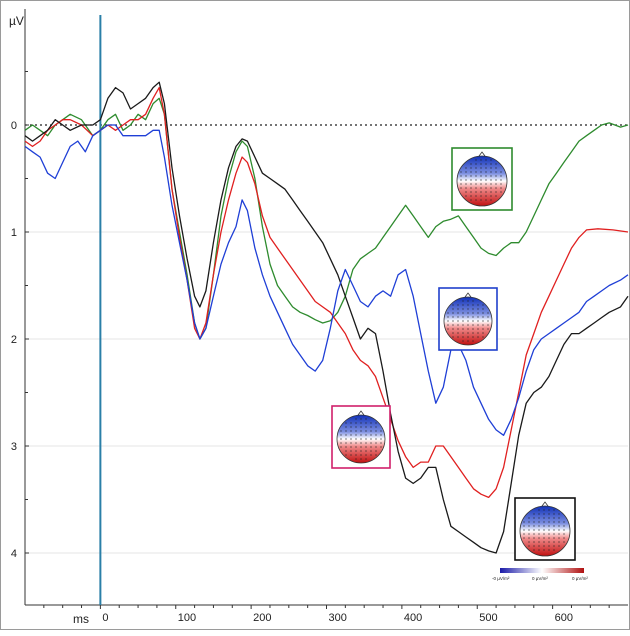 The image size is (630, 636). I want to click on y-tick-label-4: 4, so click(14, 554).